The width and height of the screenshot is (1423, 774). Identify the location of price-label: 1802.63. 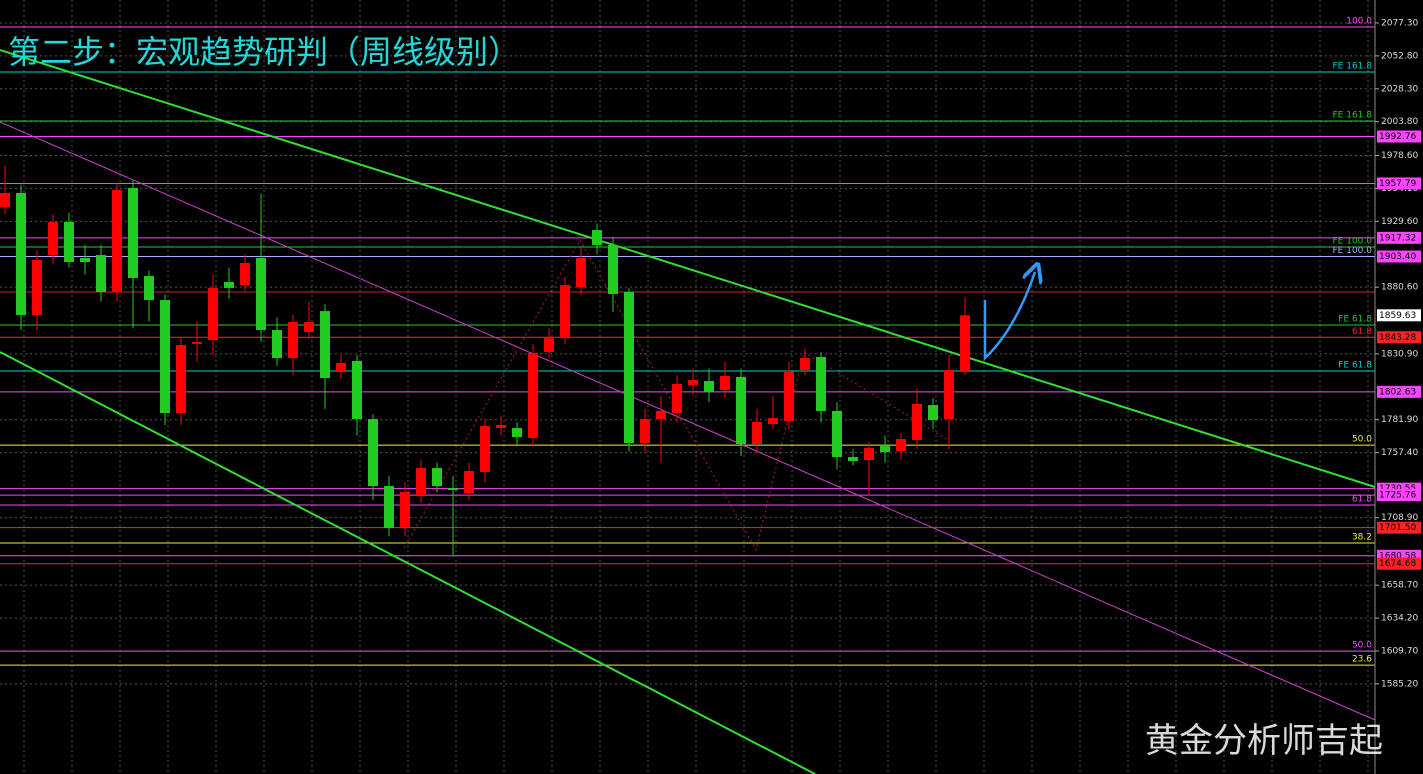
(1397, 392).